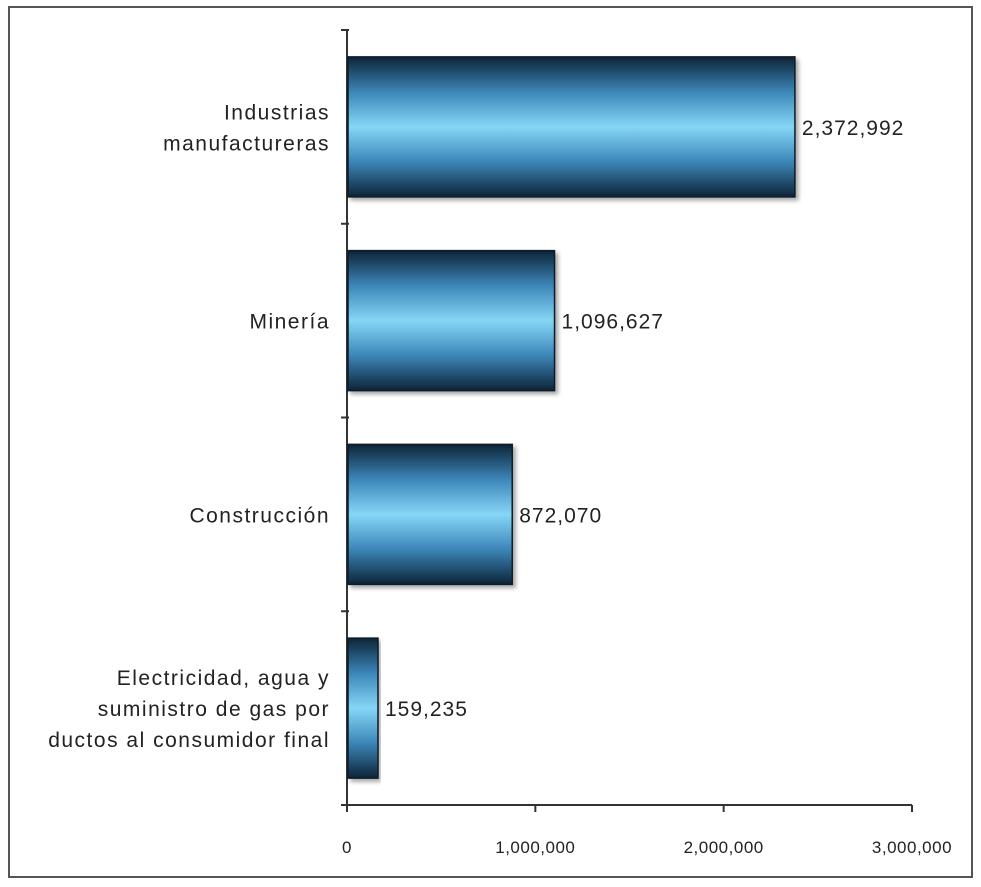 The height and width of the screenshot is (887, 981). Describe the element at coordinates (535, 847) in the screenshot. I see `x-tick-label: 1,000,000` at that location.